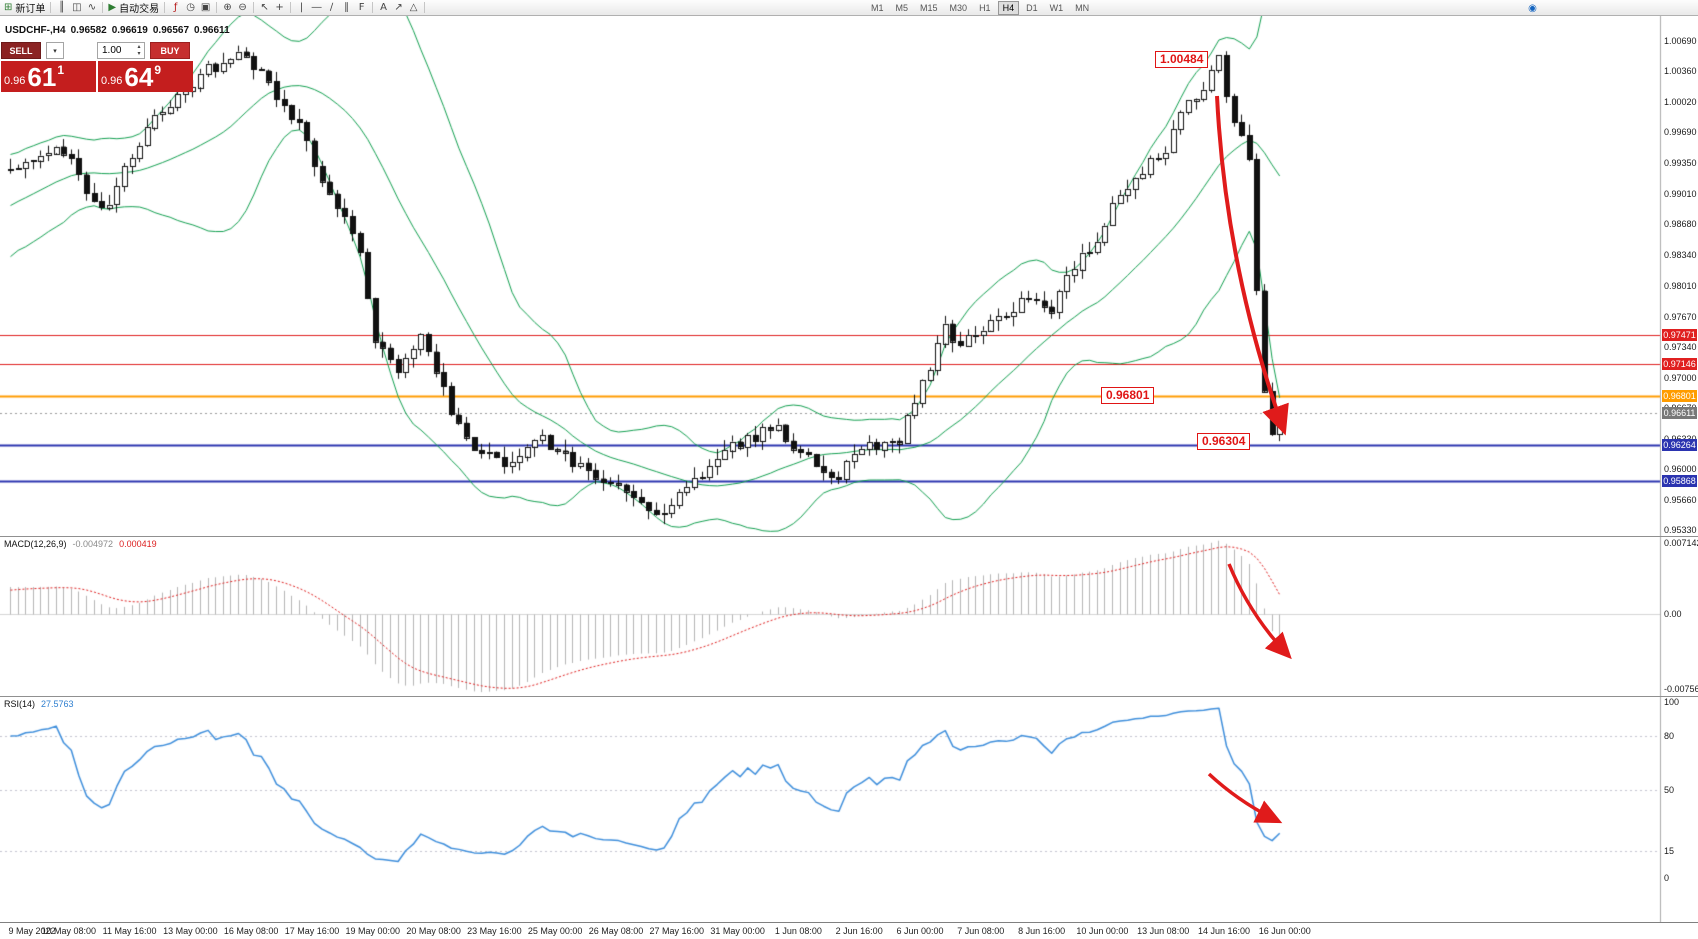 The image size is (1698, 939). Describe the element at coordinates (1032, 8) in the screenshot. I see `timeframe-d1-button: D1` at that location.